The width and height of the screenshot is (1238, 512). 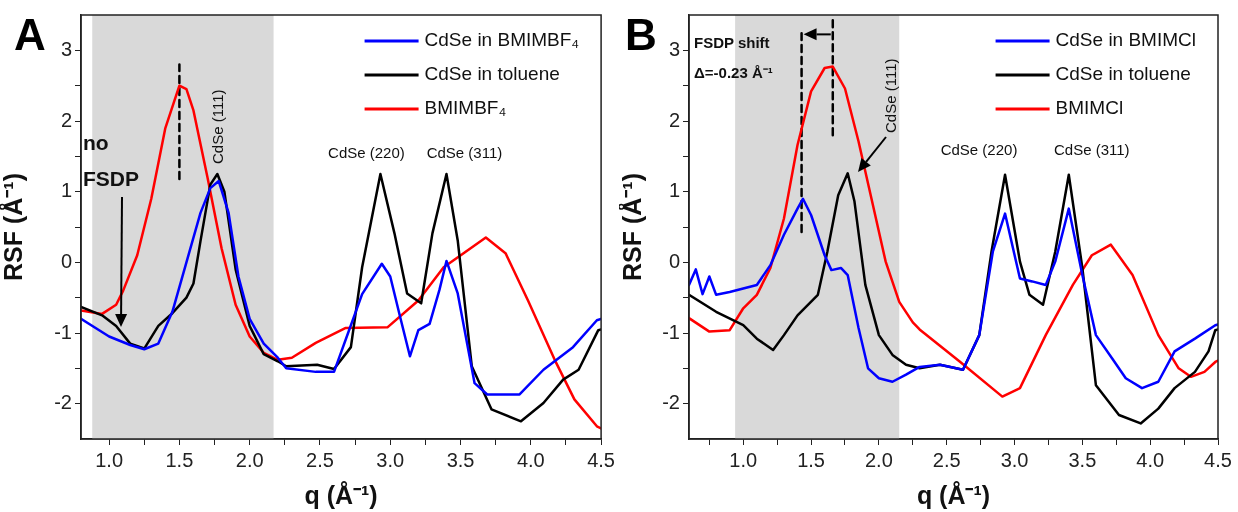 I want to click on annotation: no FSDP, so click(x=111, y=160).